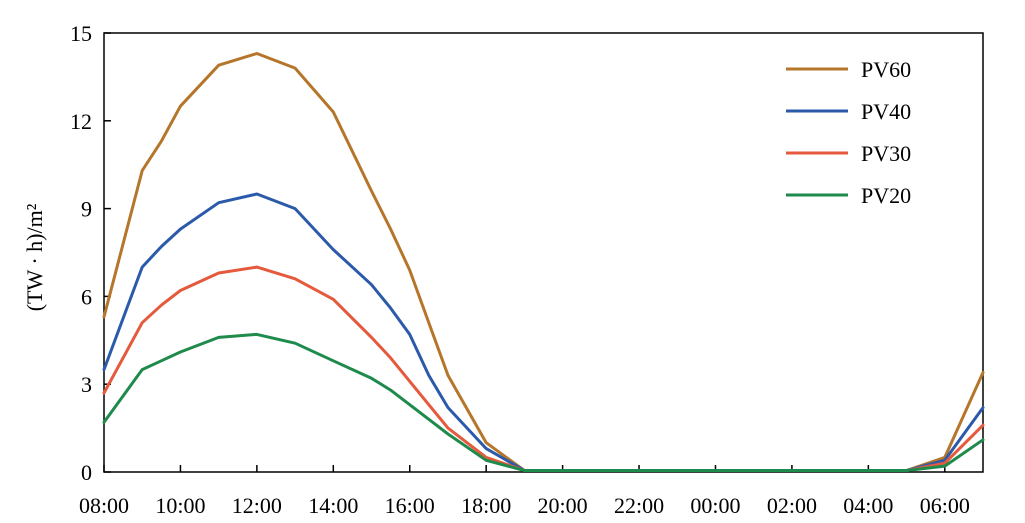 This screenshot has height=523, width=1025. What do you see at coordinates (848, 132) in the screenshot?
I see `legend: PV60 PV40 PV30 PV20` at bounding box center [848, 132].